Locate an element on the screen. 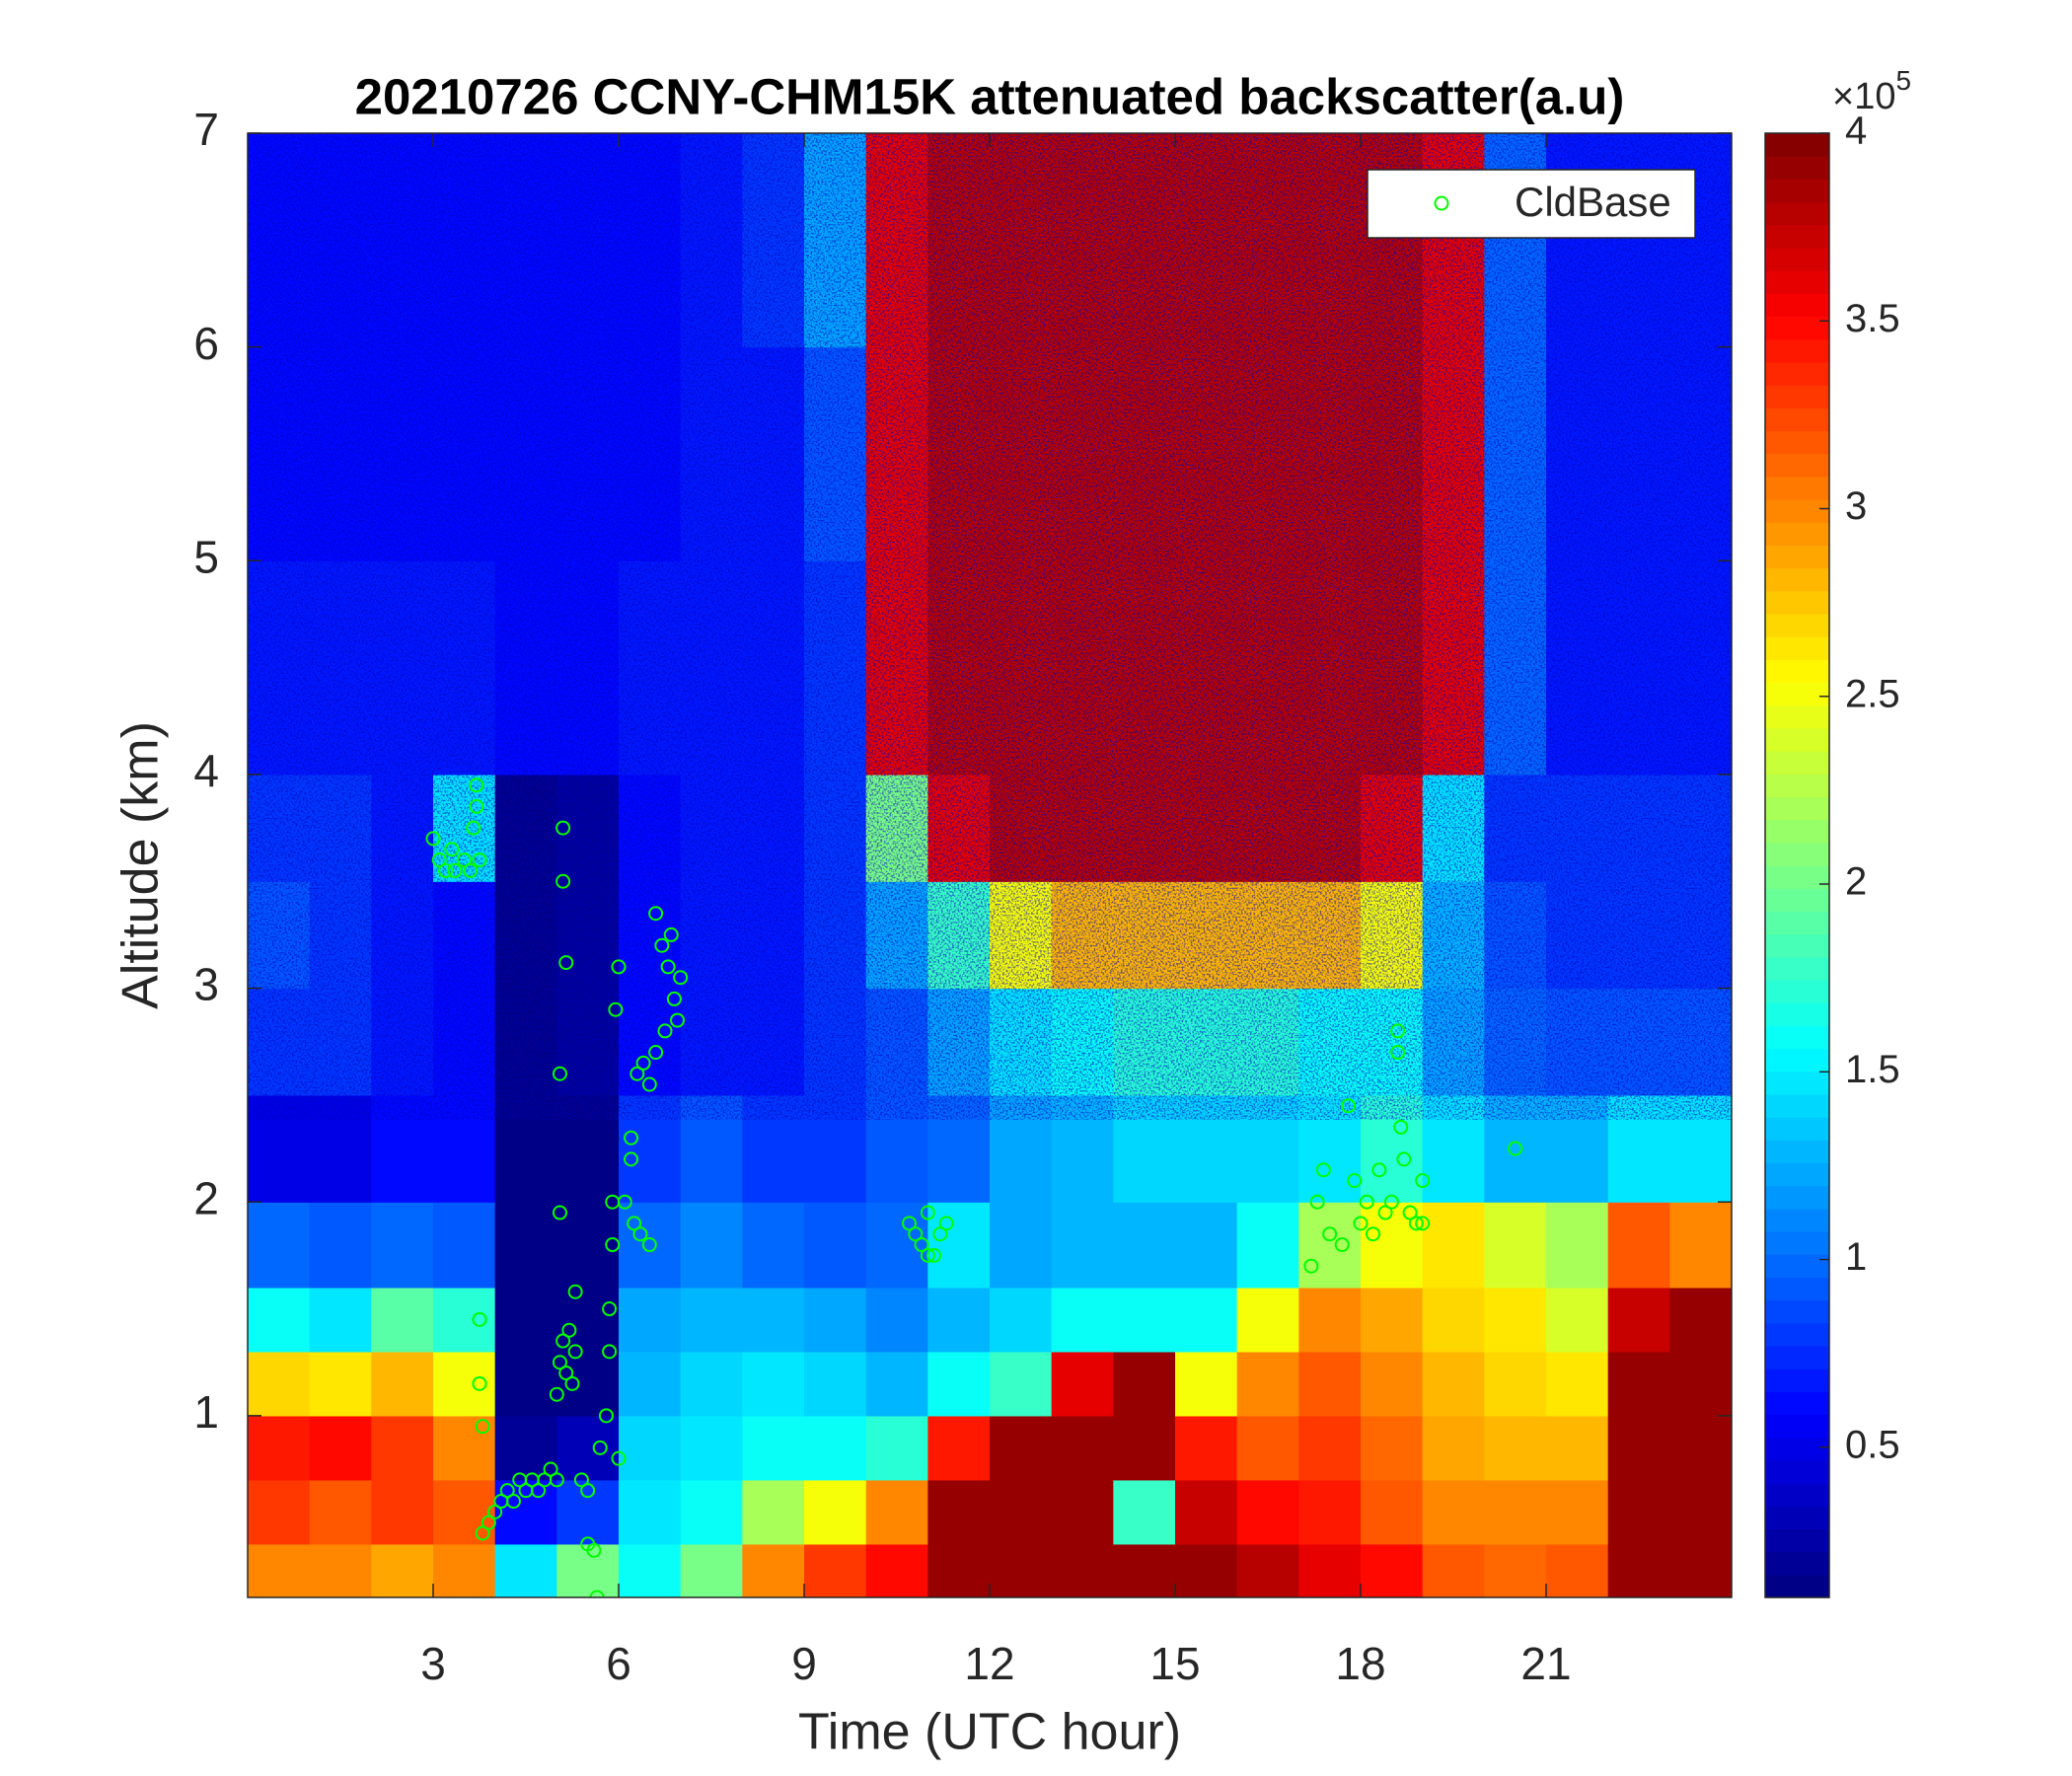 This screenshot has height=1776, width=2072. colorbar-tick-label: 3.5 is located at coordinates (1873, 318).